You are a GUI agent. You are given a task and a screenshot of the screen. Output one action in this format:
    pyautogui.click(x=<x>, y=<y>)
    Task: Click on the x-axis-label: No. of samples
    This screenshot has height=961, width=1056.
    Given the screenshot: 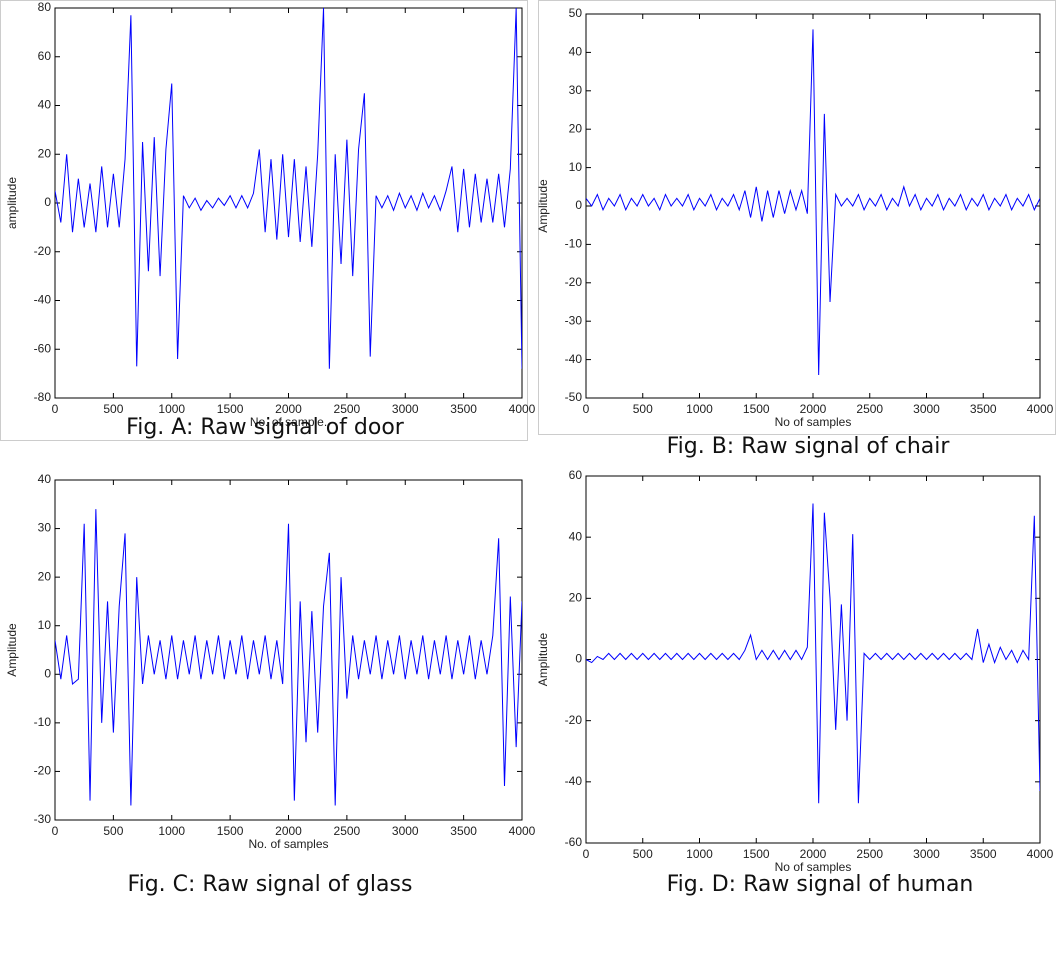 What is the action you would take?
    pyautogui.click(x=288, y=844)
    